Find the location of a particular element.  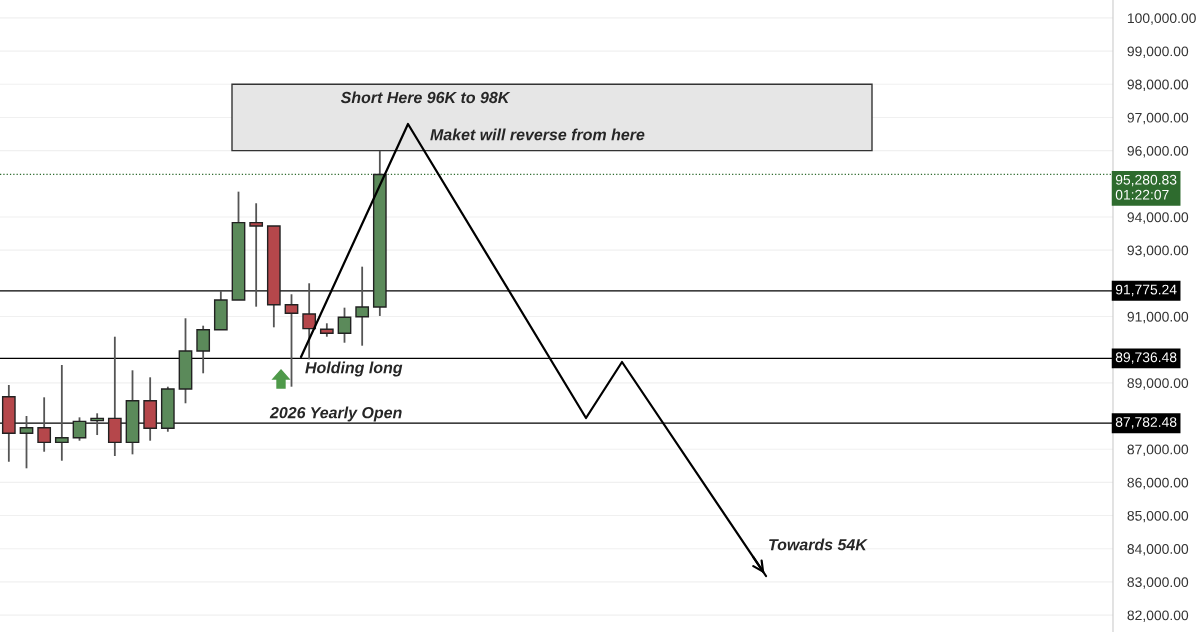

ref-line-label: 87,782.48 is located at coordinates (1146, 423).